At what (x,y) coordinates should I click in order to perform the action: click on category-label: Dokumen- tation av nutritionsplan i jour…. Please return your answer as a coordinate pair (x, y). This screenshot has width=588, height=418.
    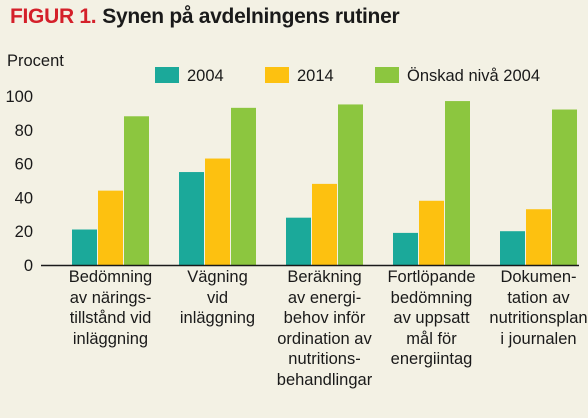
    Looking at the image, I should click on (538, 308).